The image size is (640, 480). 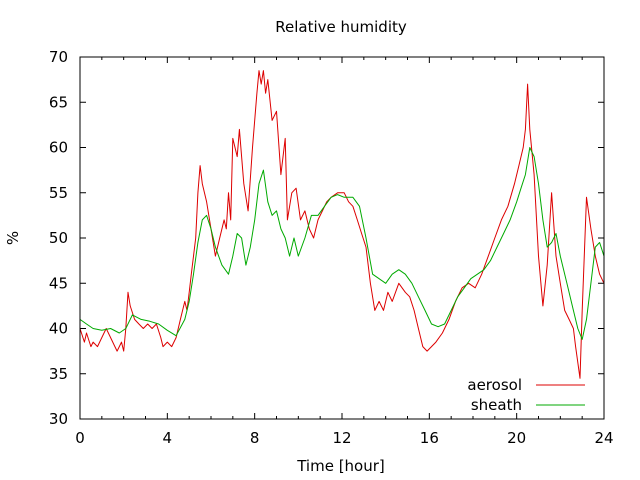 What do you see at coordinates (80, 438) in the screenshot?
I see `x-tick-label: 0` at bounding box center [80, 438].